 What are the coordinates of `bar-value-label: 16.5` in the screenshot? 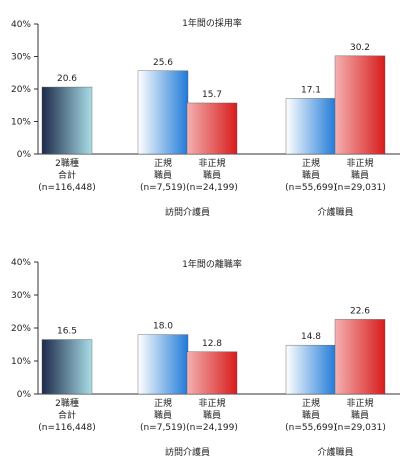 It's located at (67, 332).